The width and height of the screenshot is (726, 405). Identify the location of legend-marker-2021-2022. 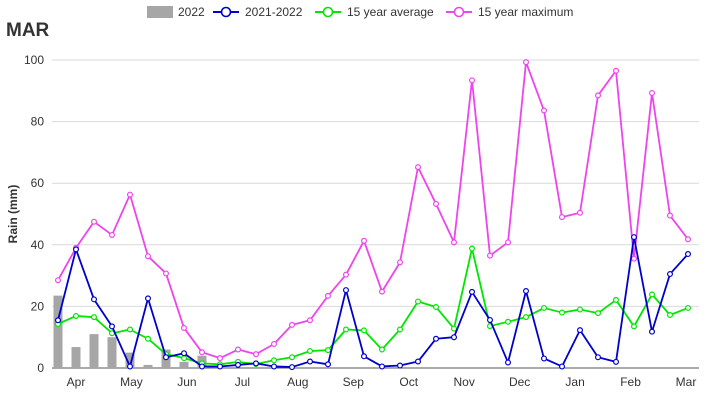
(226, 12).